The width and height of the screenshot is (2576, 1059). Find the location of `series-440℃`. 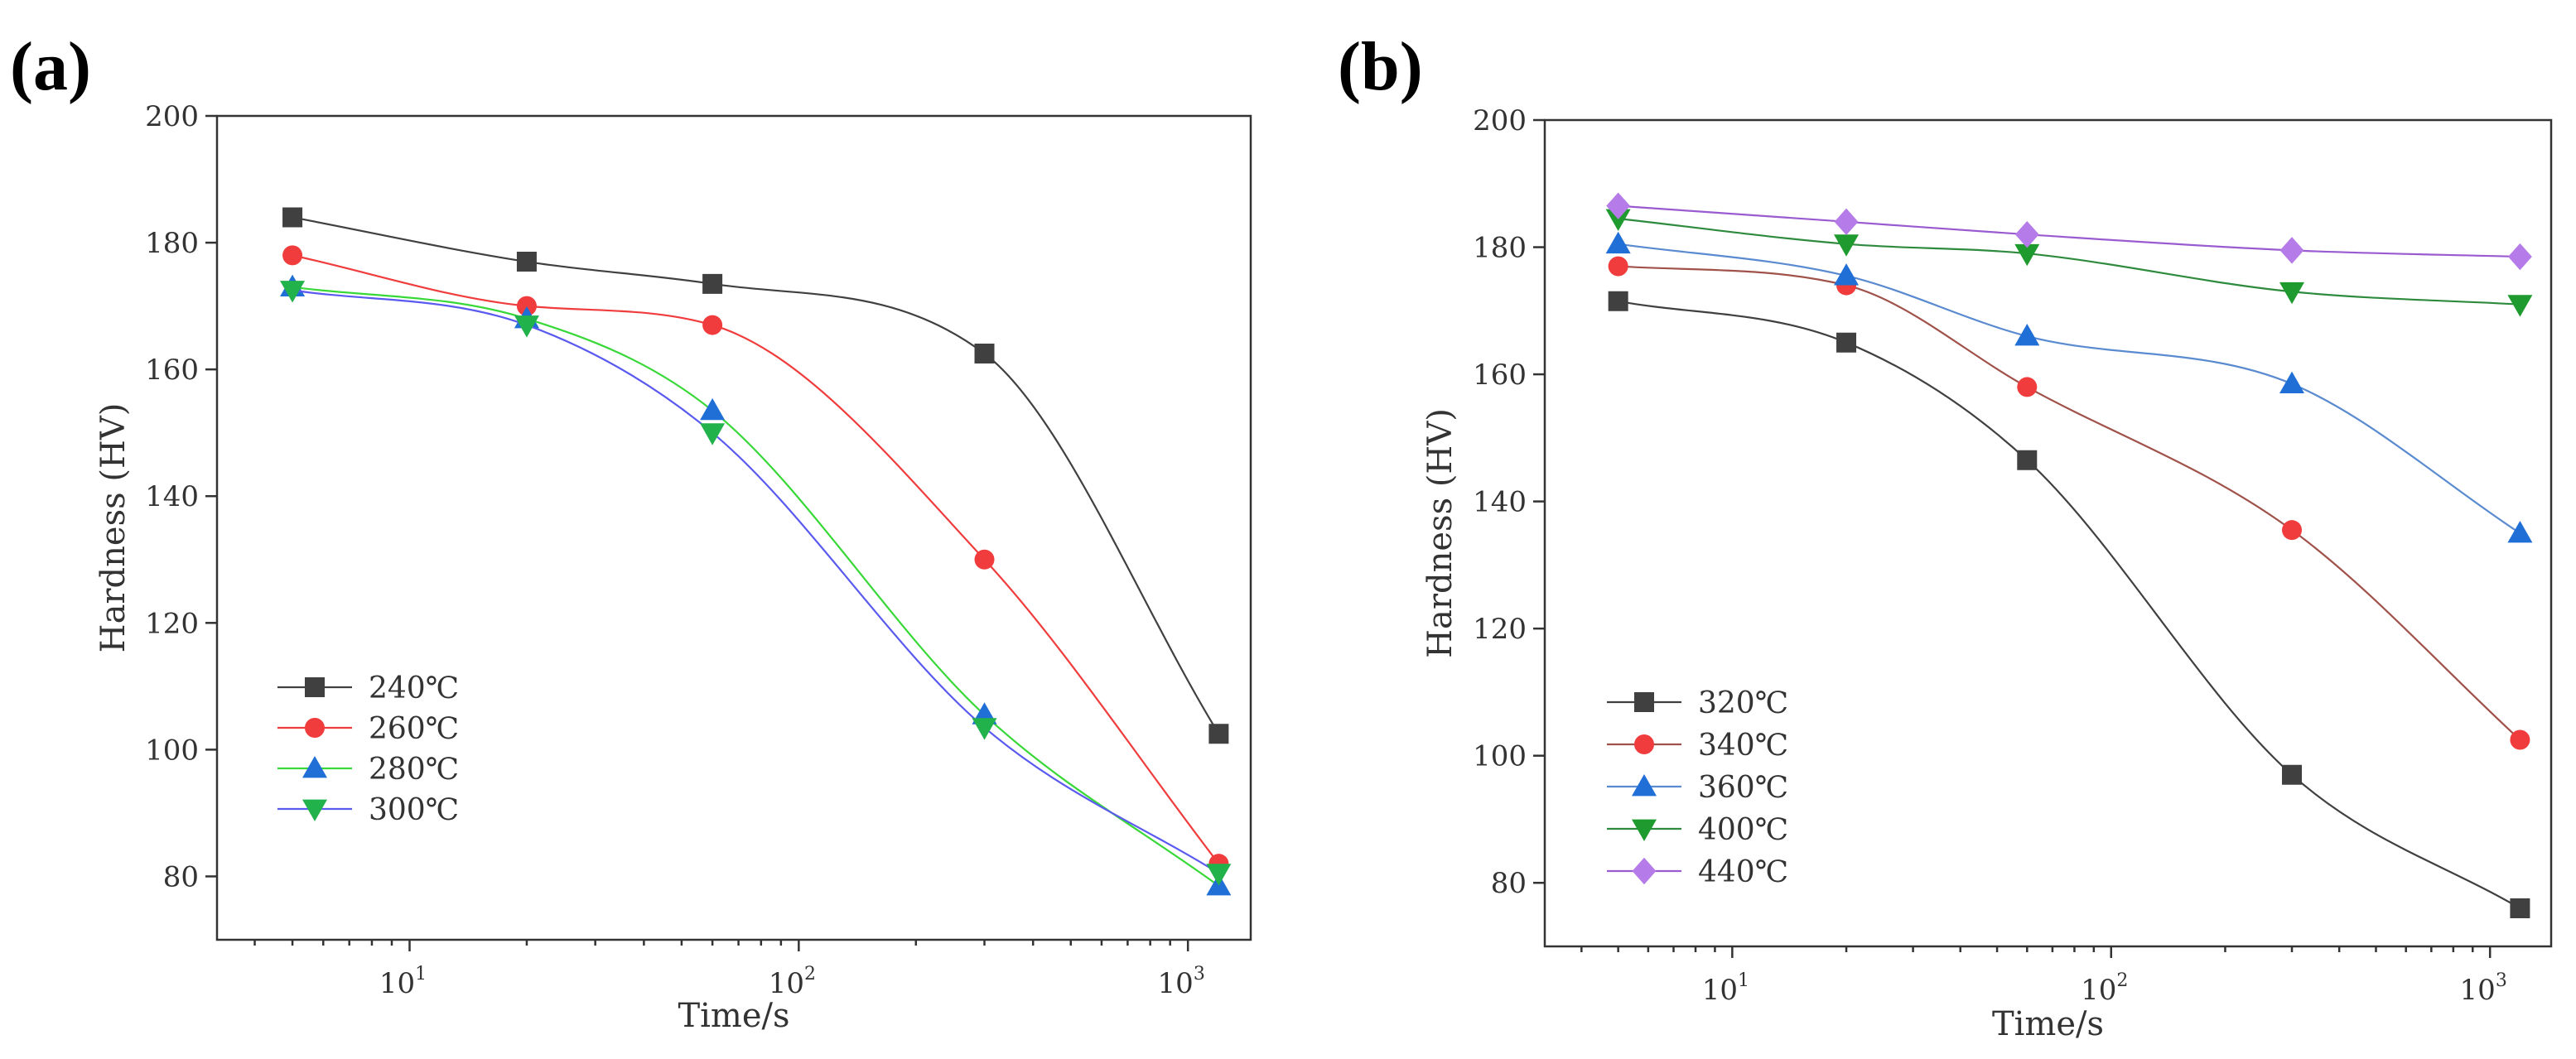

series-440℃ is located at coordinates (2069, 231).